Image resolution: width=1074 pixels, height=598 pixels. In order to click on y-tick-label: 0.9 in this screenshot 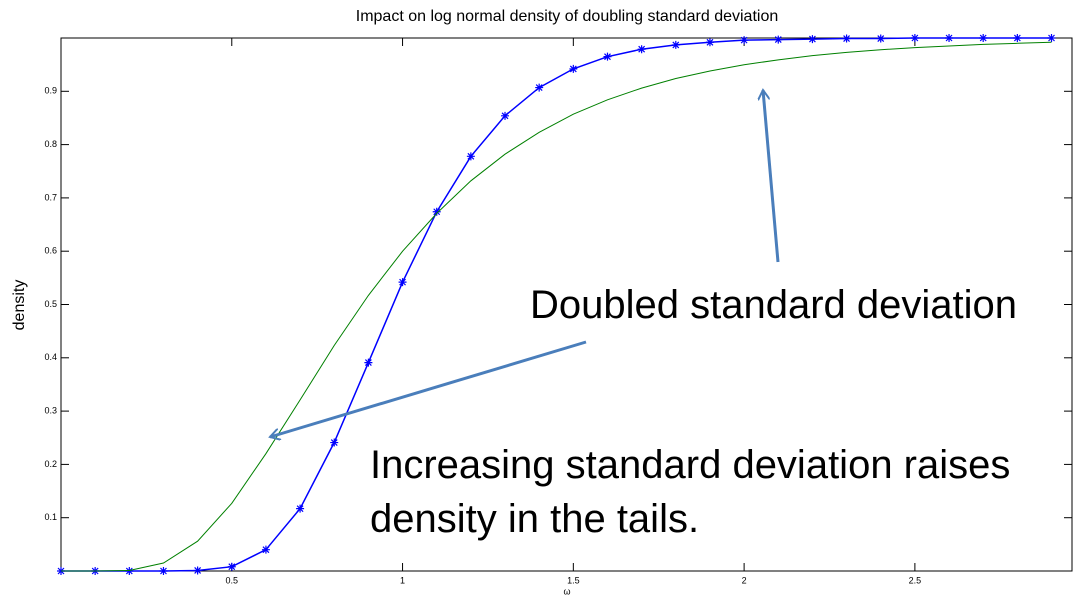, I will do `click(50, 91)`.